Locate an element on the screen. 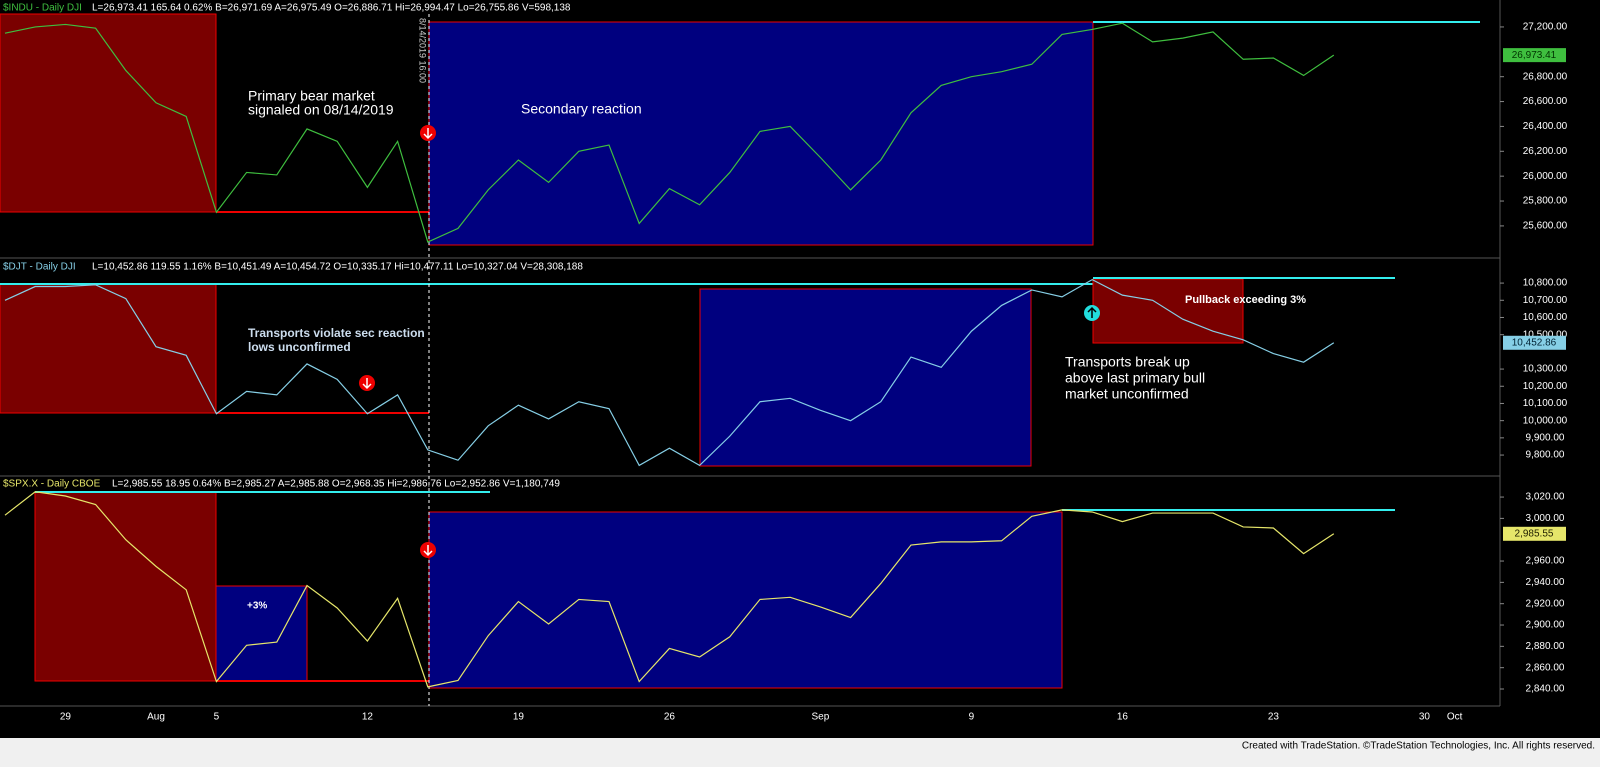 Image resolution: width=1600 pixels, height=767 pixels. panel-symbol: $DJT - Daily DJI is located at coordinates (39, 267).